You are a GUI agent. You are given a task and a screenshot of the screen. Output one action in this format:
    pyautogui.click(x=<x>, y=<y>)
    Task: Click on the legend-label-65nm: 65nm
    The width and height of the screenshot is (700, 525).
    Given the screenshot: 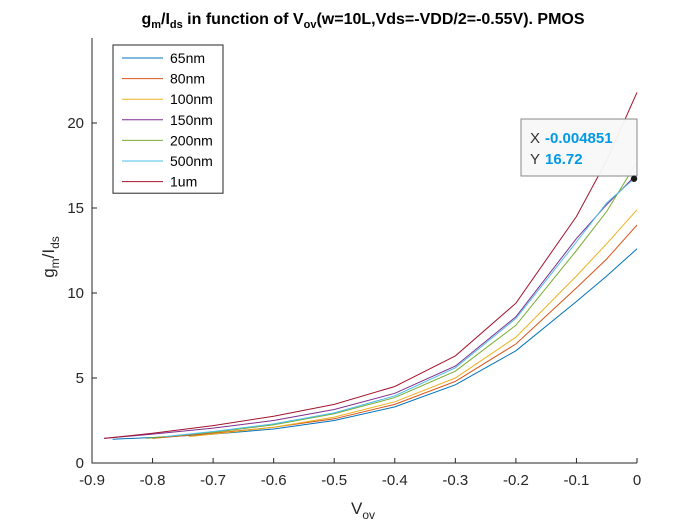 What is the action you would take?
    pyautogui.click(x=187, y=58)
    